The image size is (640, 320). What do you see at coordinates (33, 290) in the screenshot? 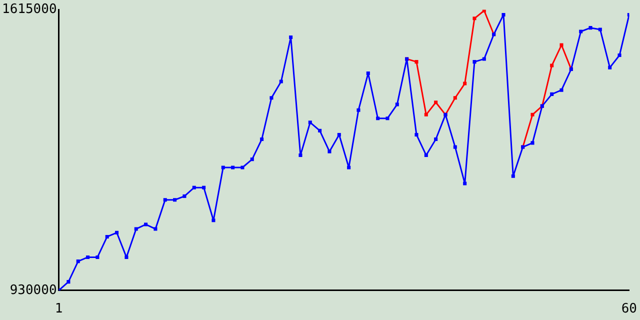
I see `y-tick-label: 930000` at bounding box center [33, 290].